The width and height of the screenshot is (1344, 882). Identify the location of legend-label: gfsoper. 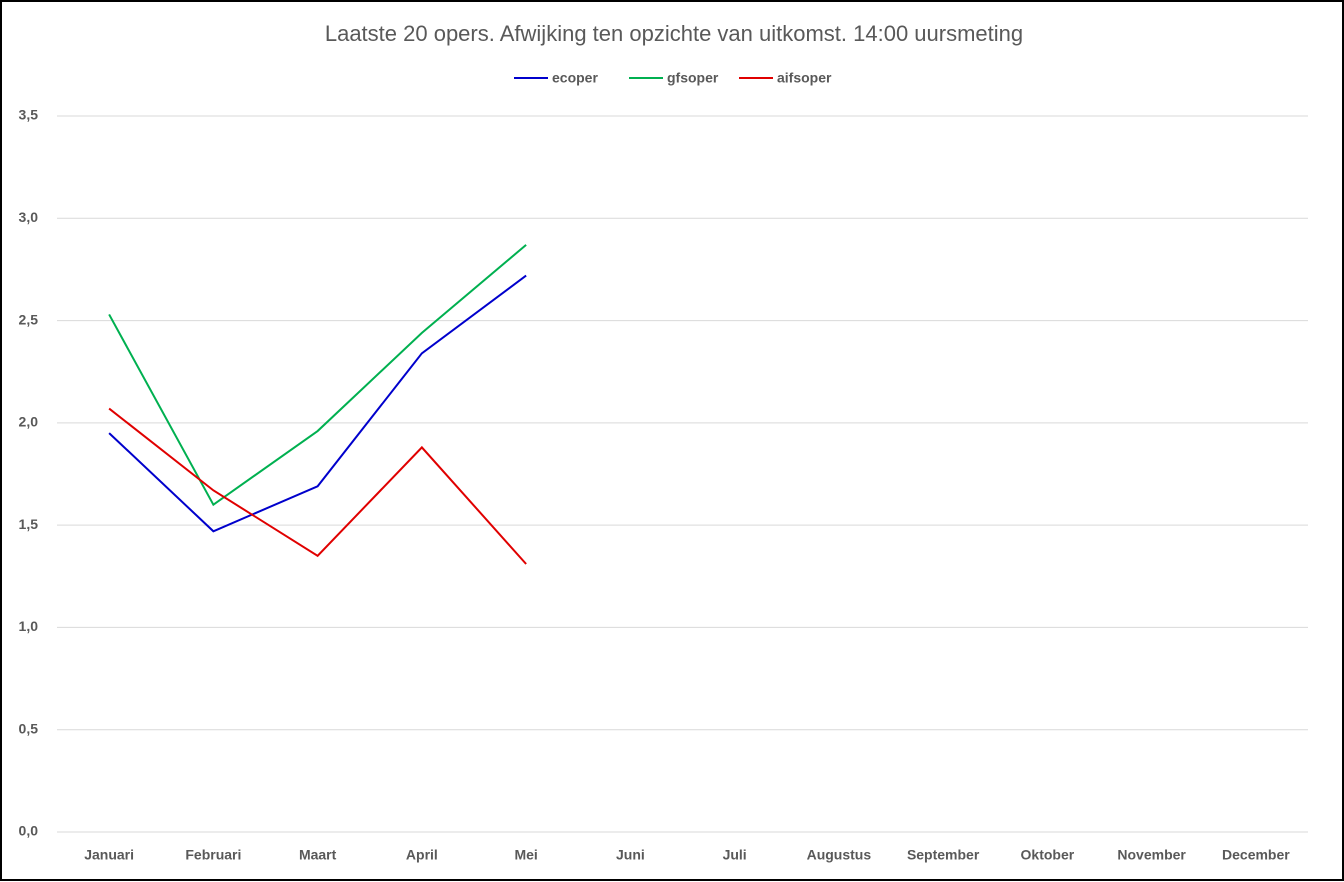
(693, 78).